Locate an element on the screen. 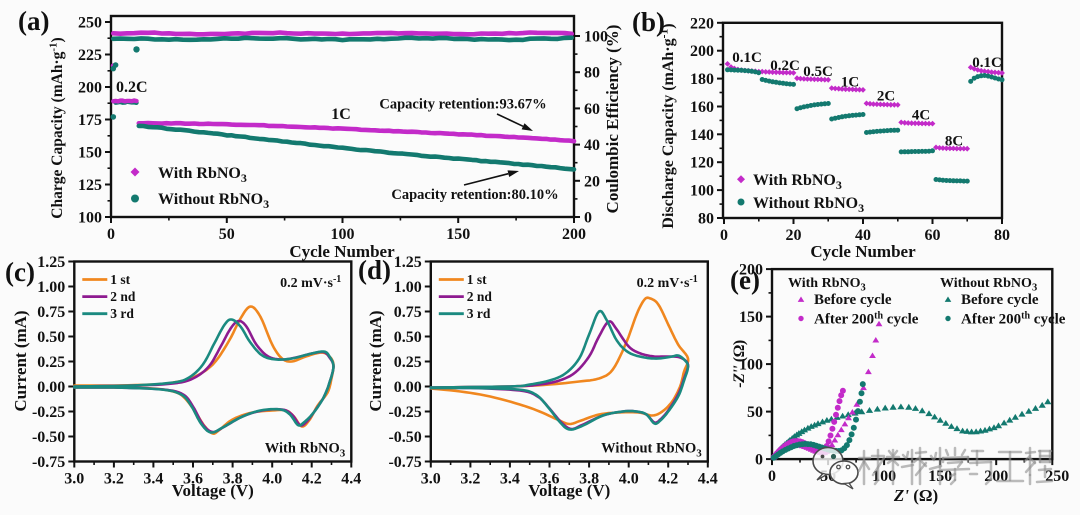  svg-text: 60 is located at coordinates (592, 109).